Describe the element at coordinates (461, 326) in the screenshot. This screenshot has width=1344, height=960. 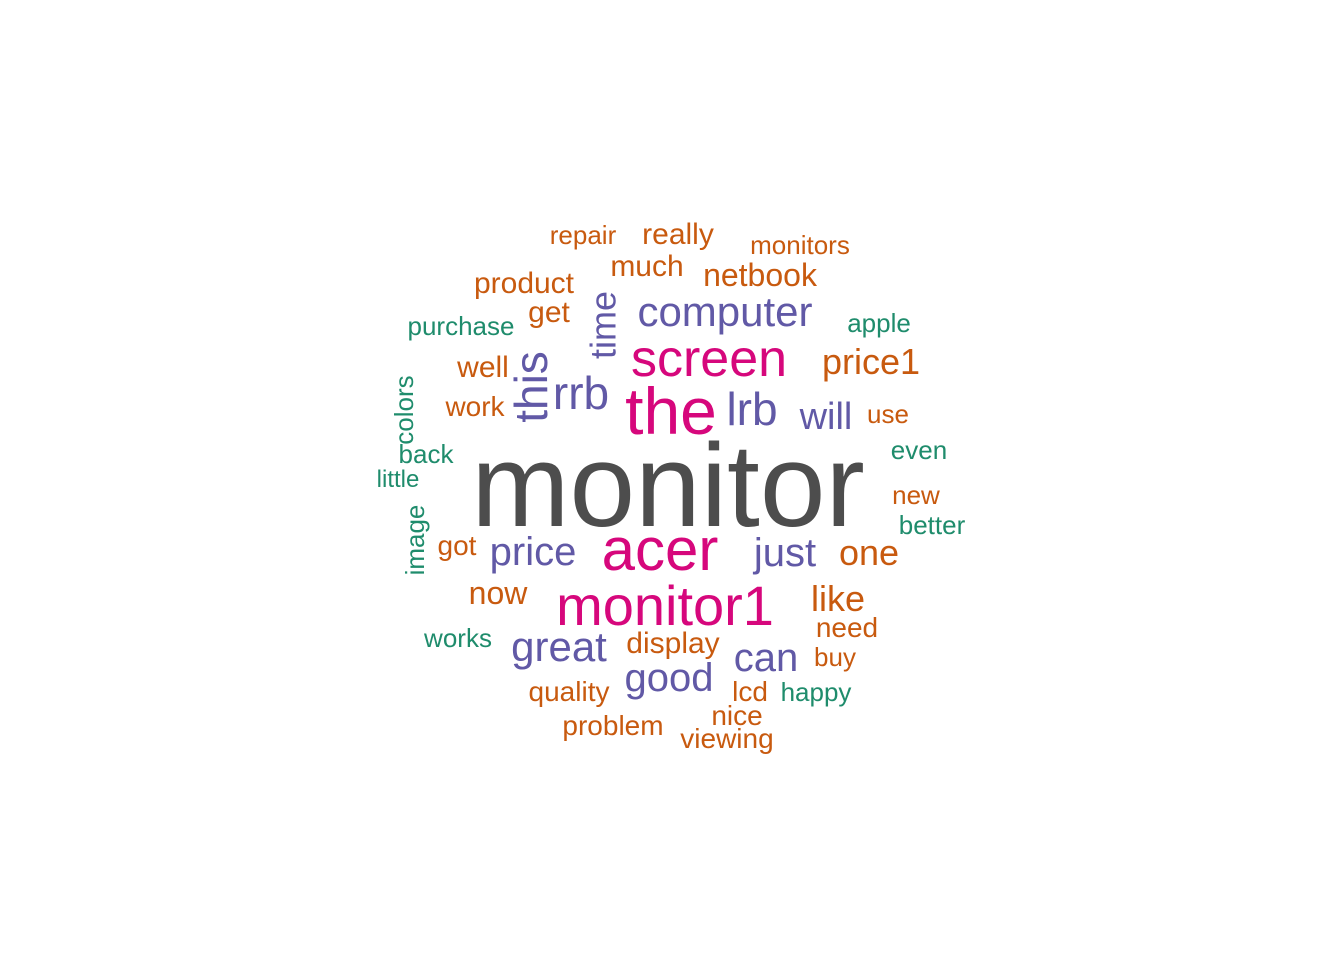
I see `word-purchase: purchase` at that location.